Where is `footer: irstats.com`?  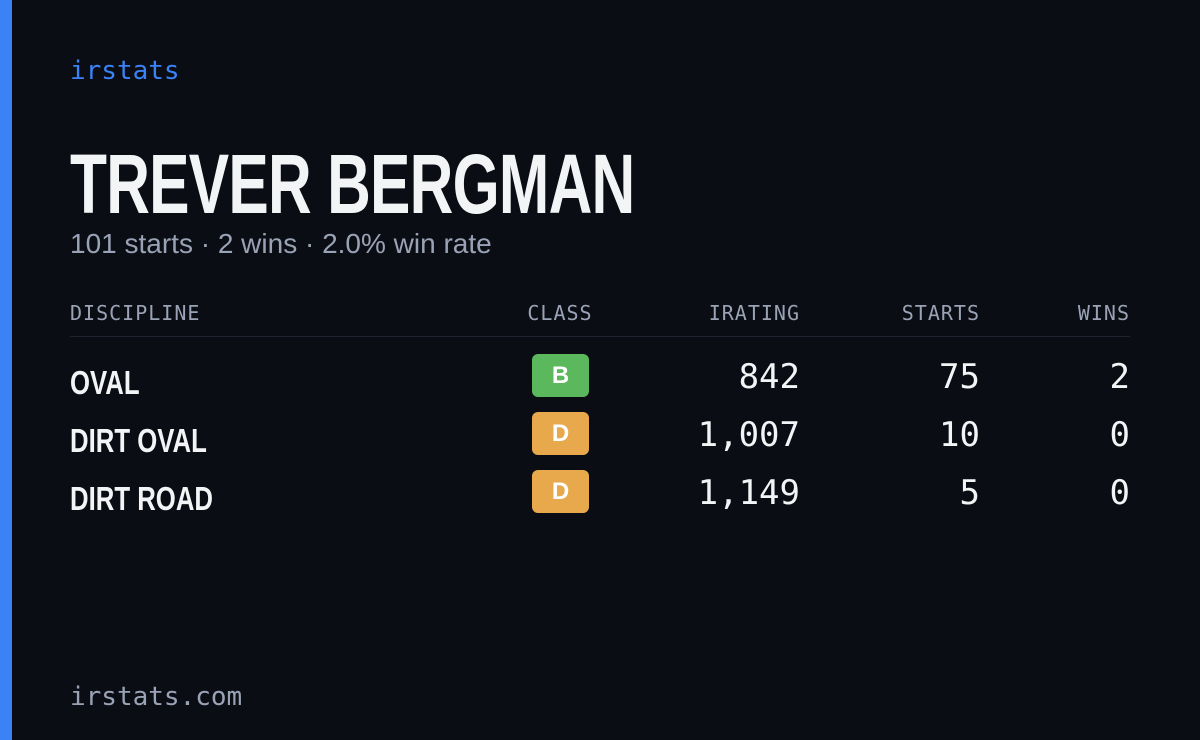
footer: irstats.com is located at coordinates (156, 697).